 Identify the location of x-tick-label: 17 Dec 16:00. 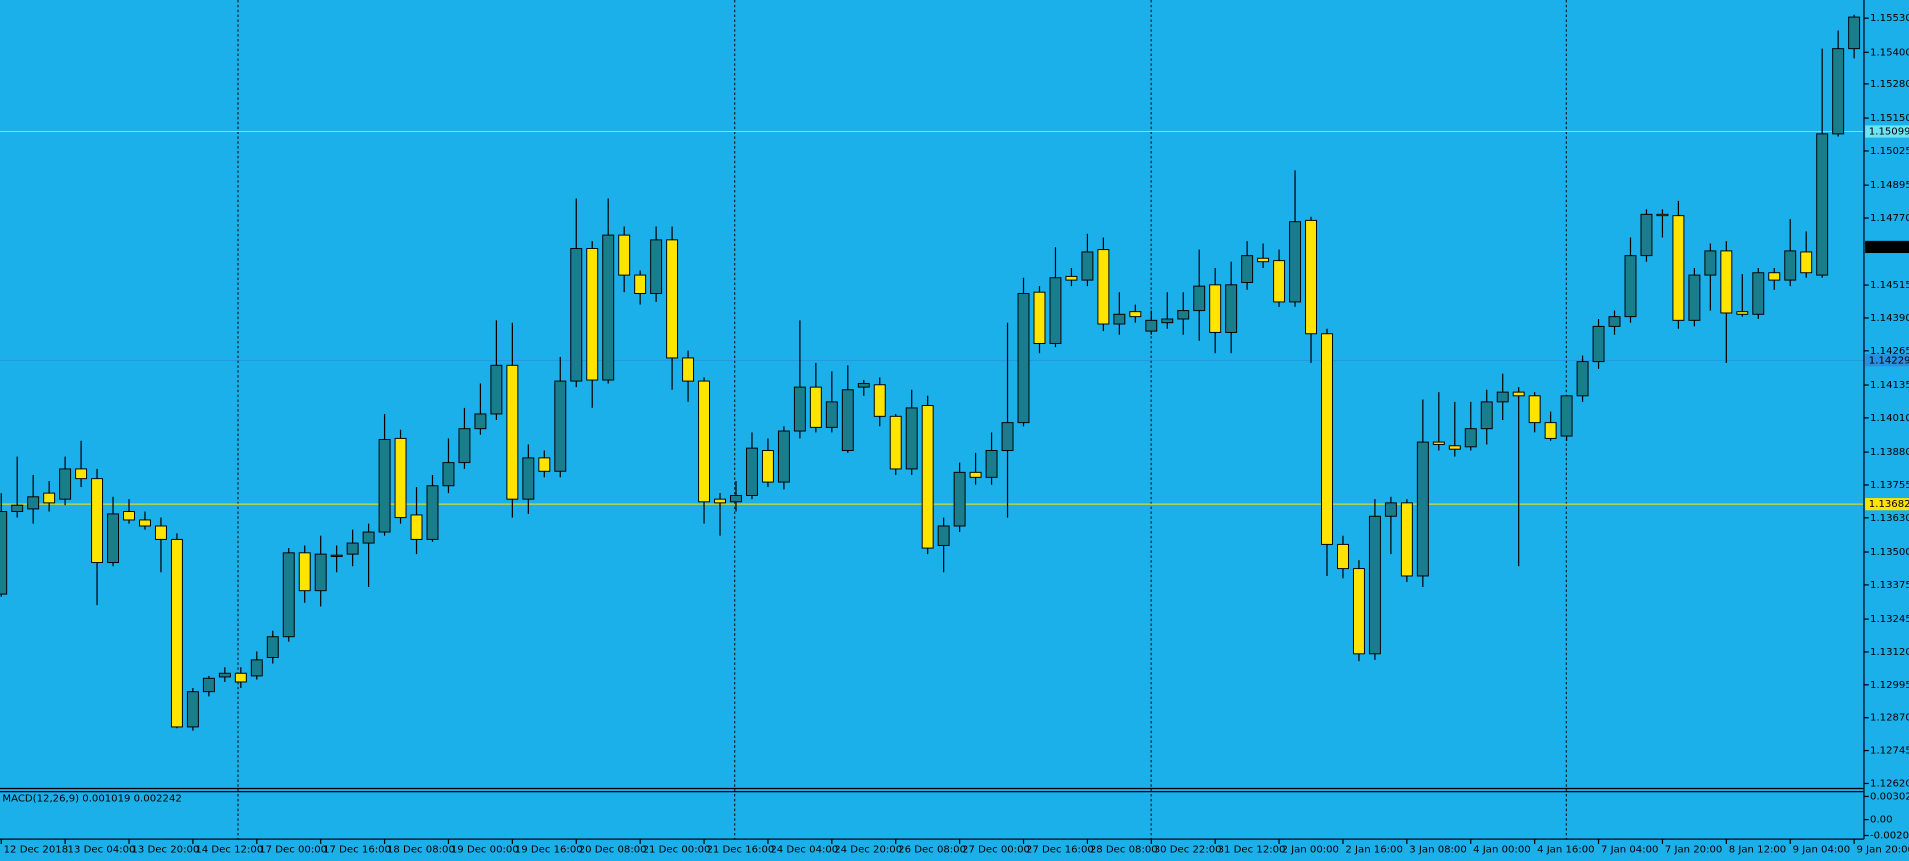
(357, 849).